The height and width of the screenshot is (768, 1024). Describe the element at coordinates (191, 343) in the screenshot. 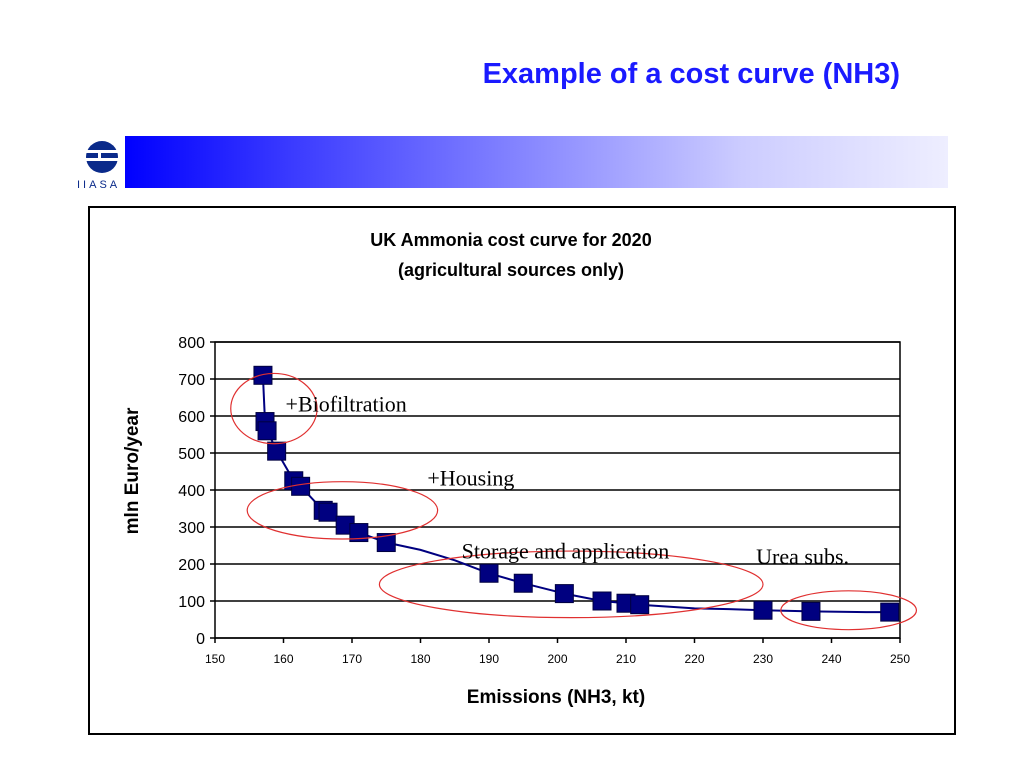

I see `y-tick-label: 800` at that location.